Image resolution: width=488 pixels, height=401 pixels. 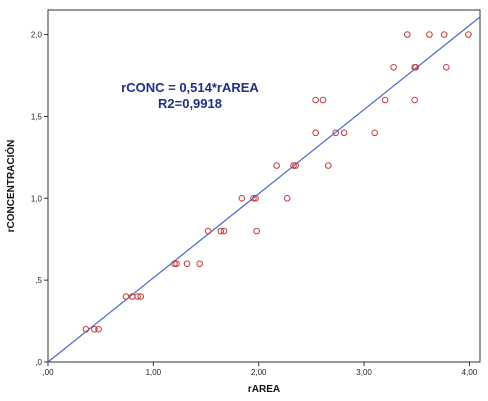 What do you see at coordinates (264, 389) in the screenshot?
I see `x-axis-title: rAREA` at bounding box center [264, 389].